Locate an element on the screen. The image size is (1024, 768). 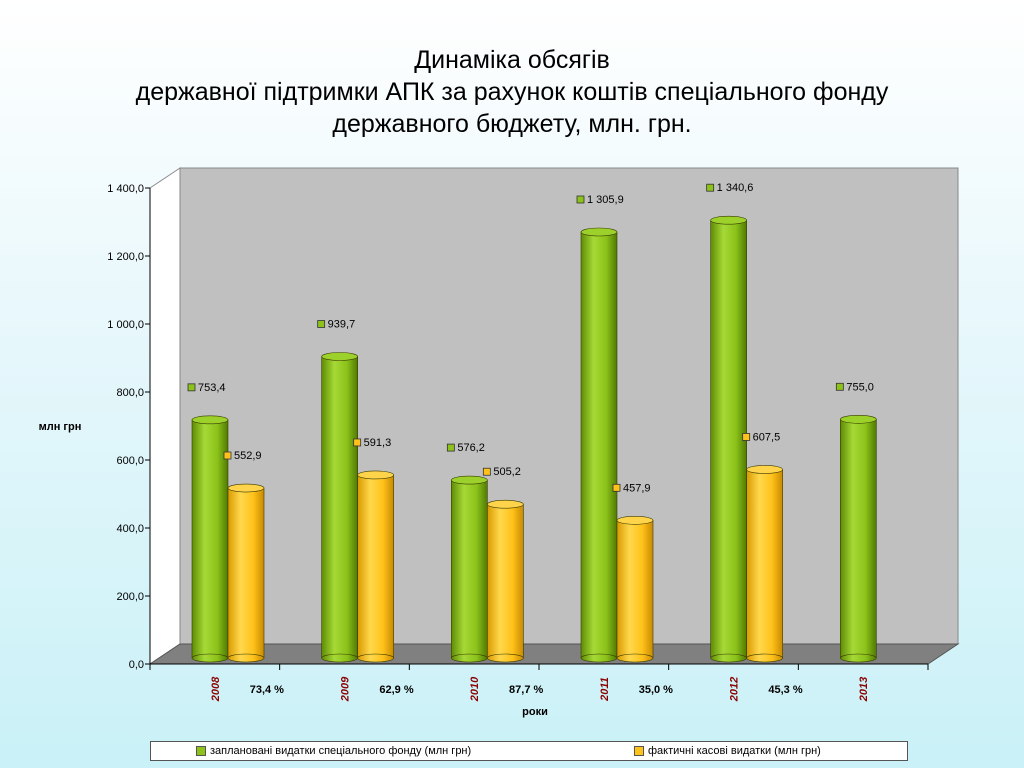
legend-swatch-actual is located at coordinates (639, 751).